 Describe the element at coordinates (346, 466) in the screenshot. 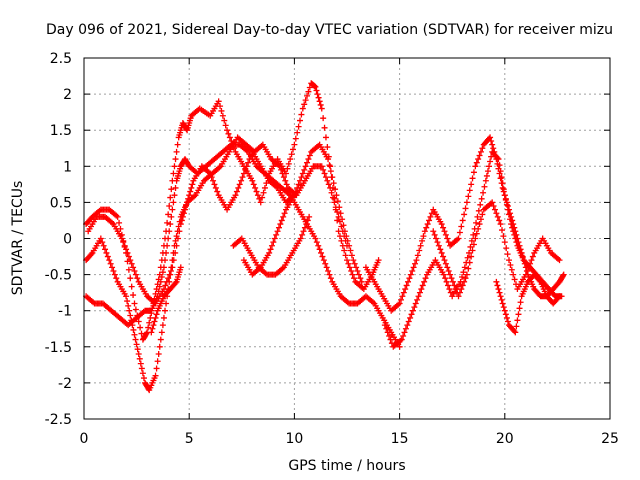

I see `x-axis-label: GPS time / hours` at that location.